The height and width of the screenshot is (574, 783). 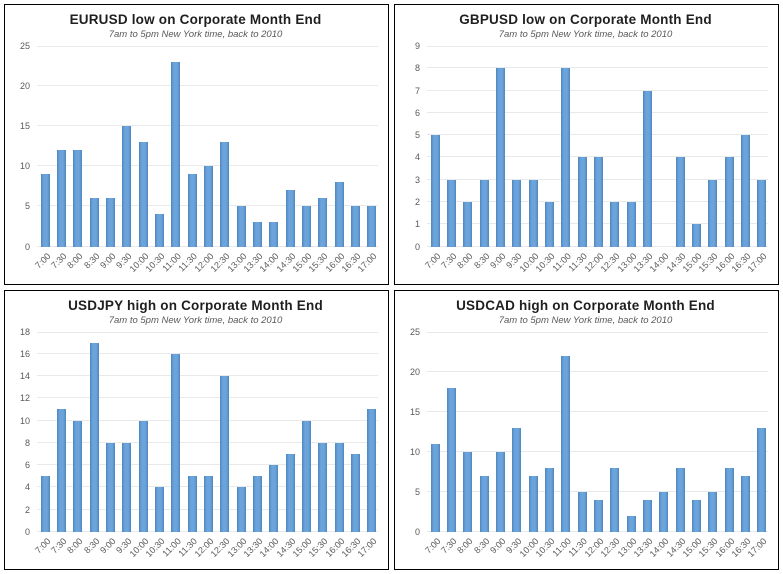 What do you see at coordinates (368, 548) in the screenshot?
I see `x-tick: 17:00` at bounding box center [368, 548].